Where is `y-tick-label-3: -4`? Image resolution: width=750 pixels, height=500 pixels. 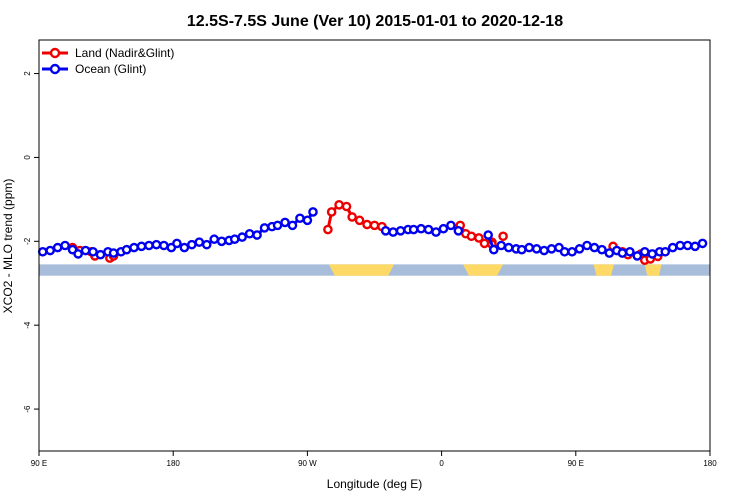
y-tick-label-3: -4 is located at coordinates (27, 325).